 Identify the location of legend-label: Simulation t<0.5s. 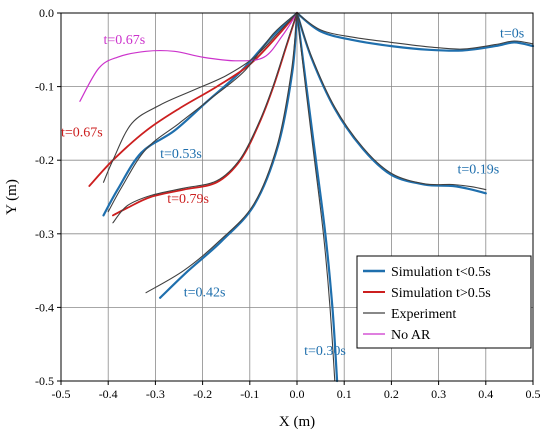
(441, 272).